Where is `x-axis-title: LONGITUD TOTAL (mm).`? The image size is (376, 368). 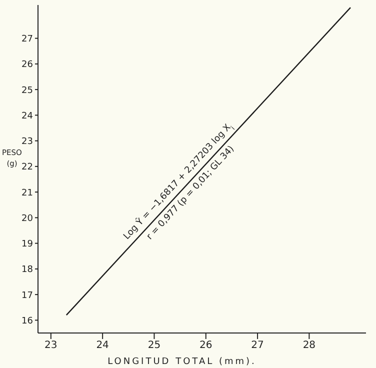
x-axis-title: LONGITUD TOTAL (mm). is located at coordinates (182, 362).